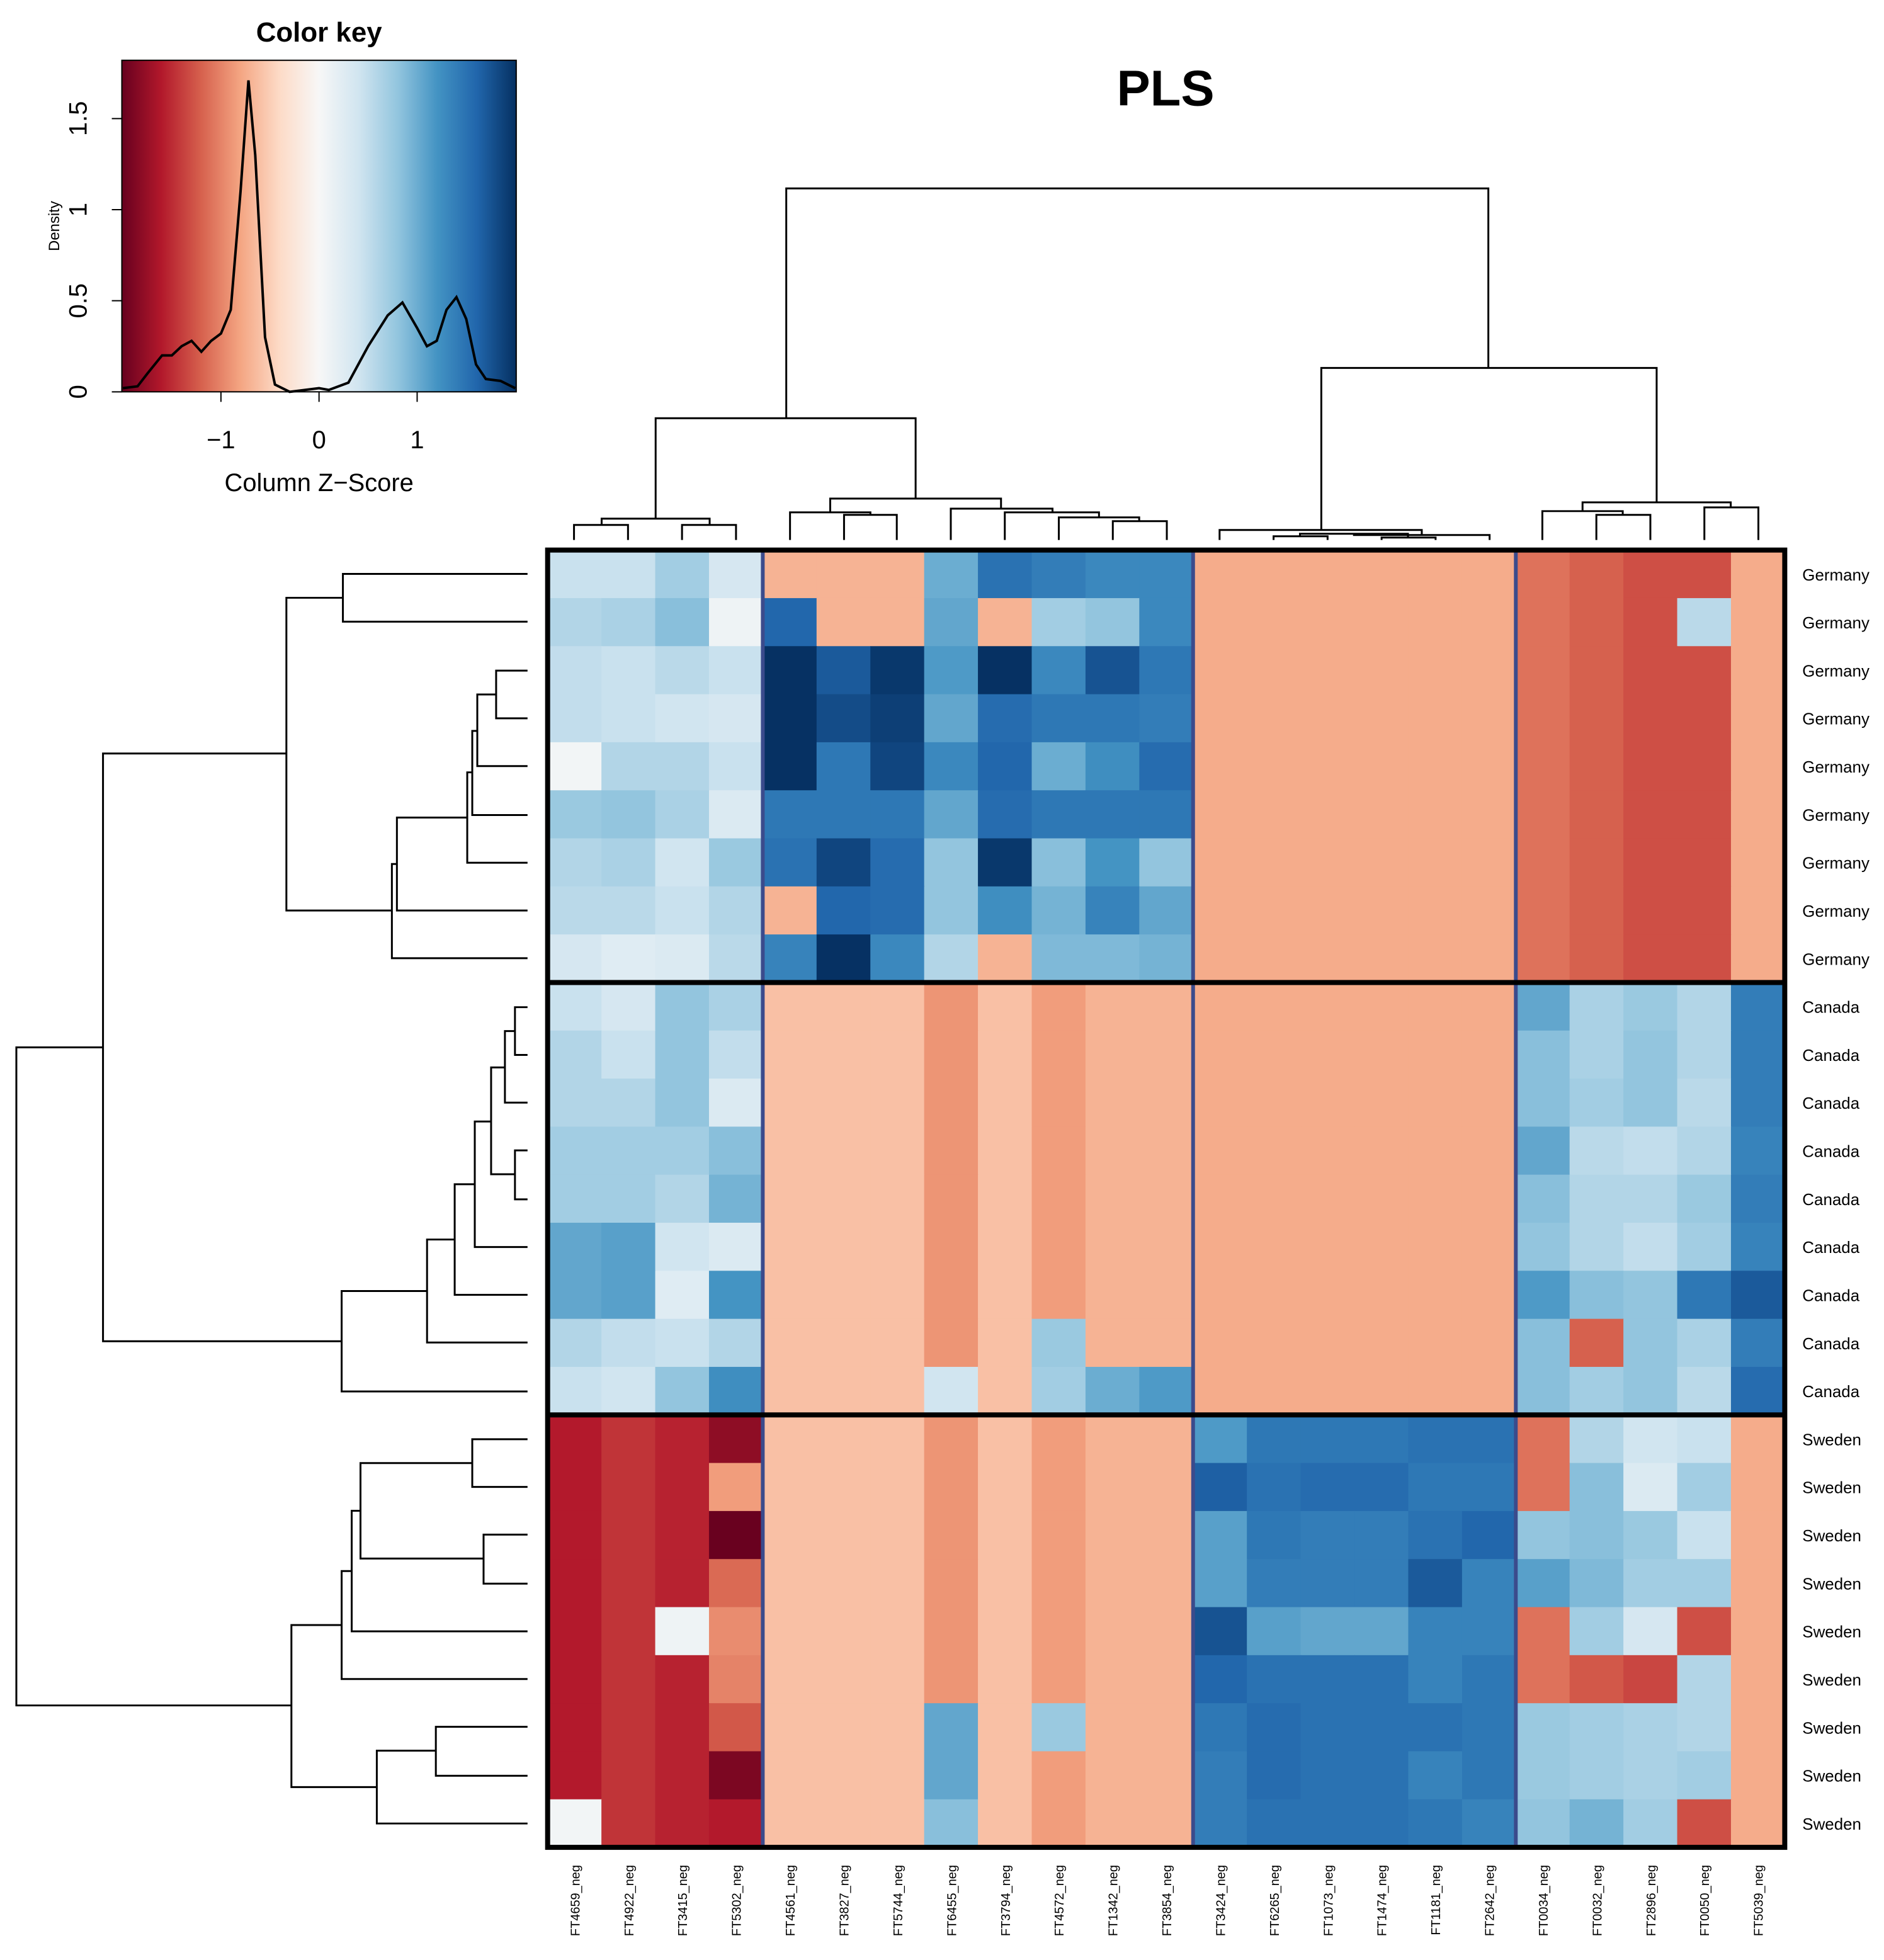  What do you see at coordinates (1006, 1900) in the screenshot?
I see `column-label: FT3794_neg` at bounding box center [1006, 1900].